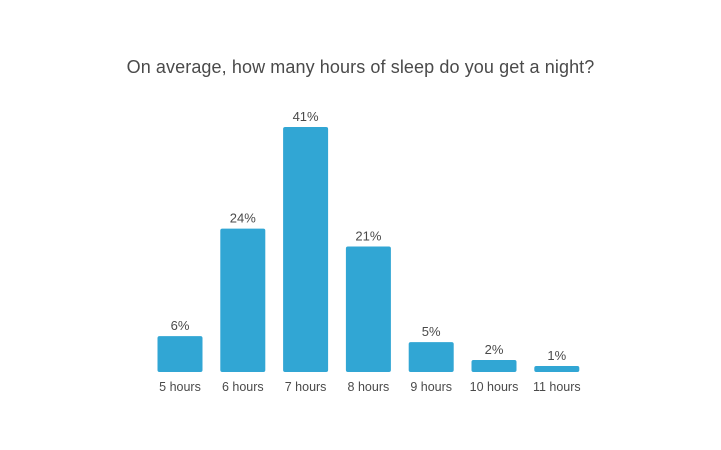 This screenshot has width=721, height=450. What do you see at coordinates (243, 218) in the screenshot?
I see `value-label: 24%` at bounding box center [243, 218].